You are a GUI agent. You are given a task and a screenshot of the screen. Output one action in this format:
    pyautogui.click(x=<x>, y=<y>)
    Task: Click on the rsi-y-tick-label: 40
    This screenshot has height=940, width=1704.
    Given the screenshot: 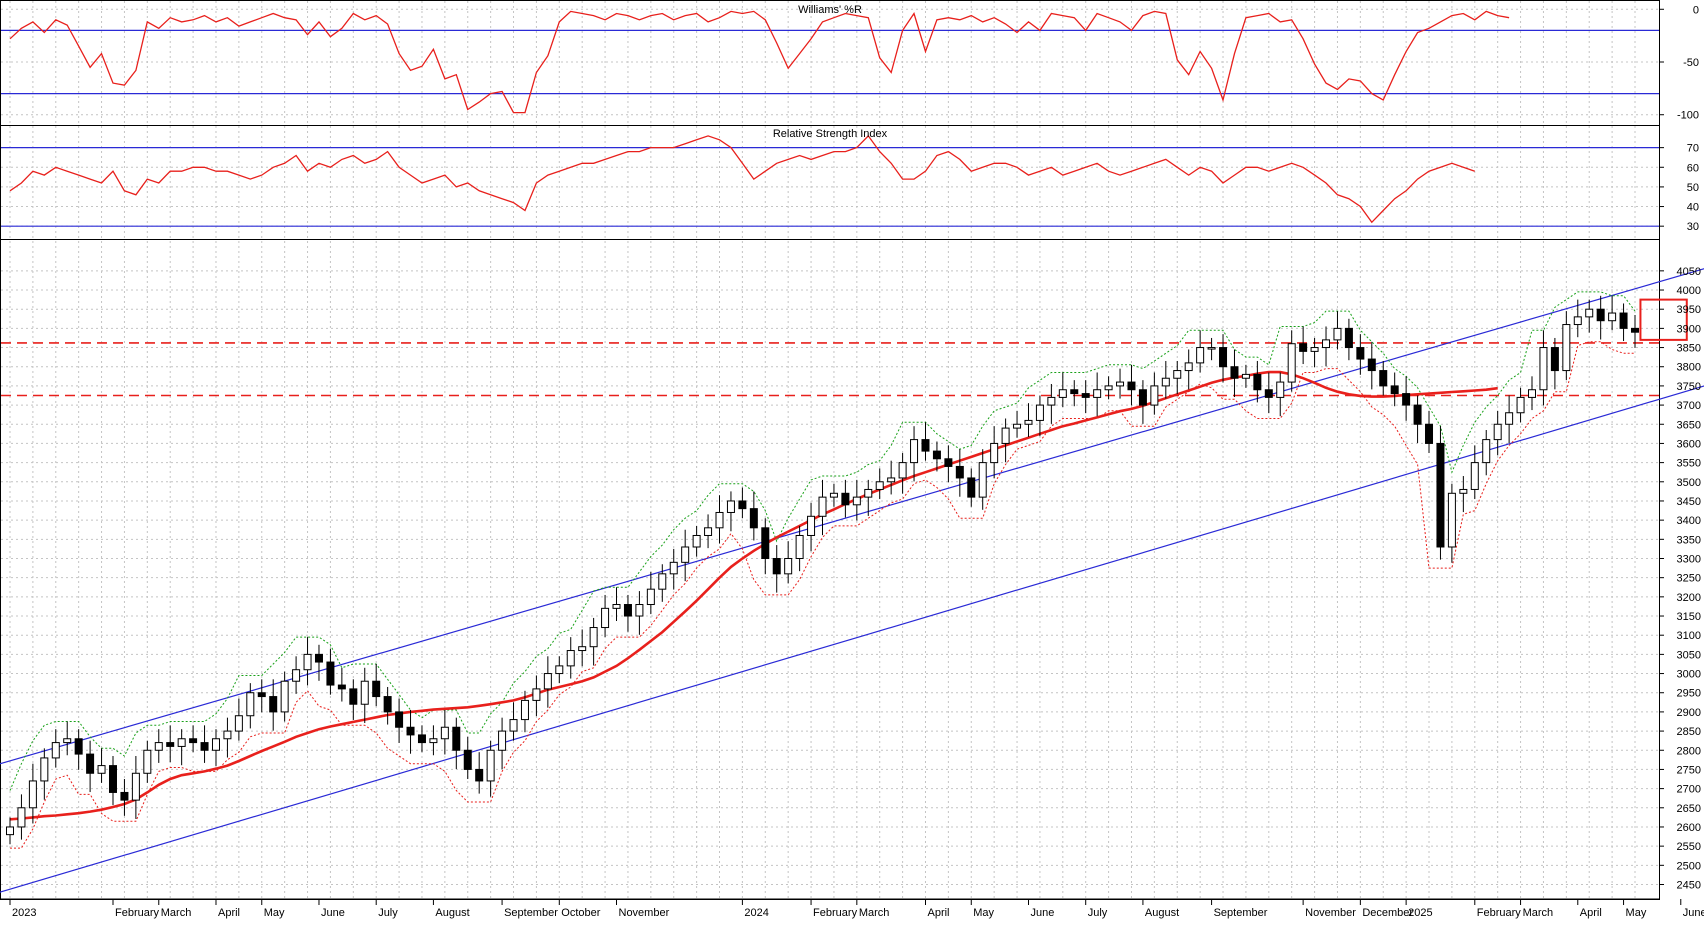 What is the action you would take?
    pyautogui.click(x=1693, y=208)
    